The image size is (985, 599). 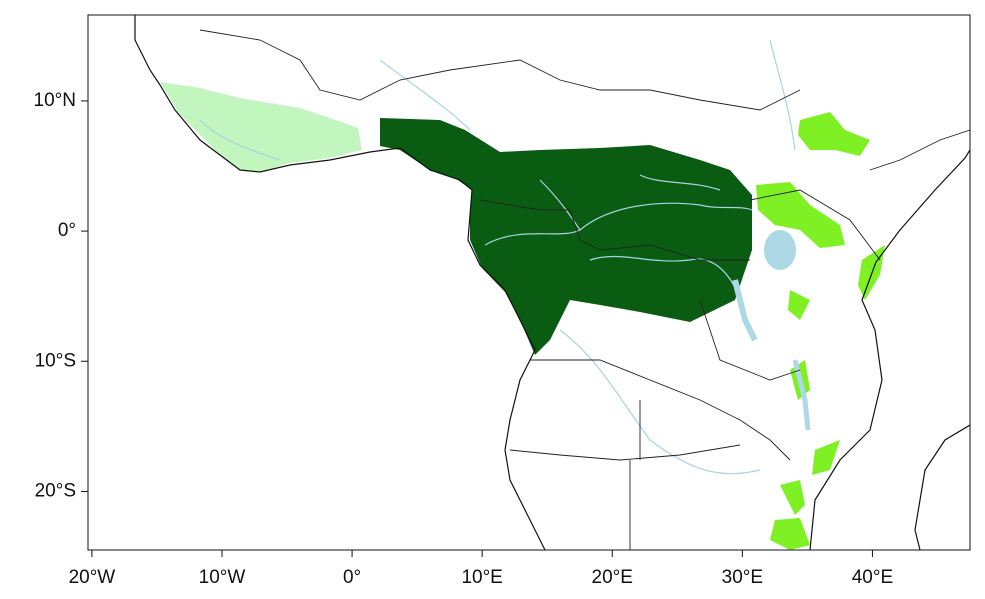 I want to click on x-tick-label: 20°E, so click(x=612, y=577).